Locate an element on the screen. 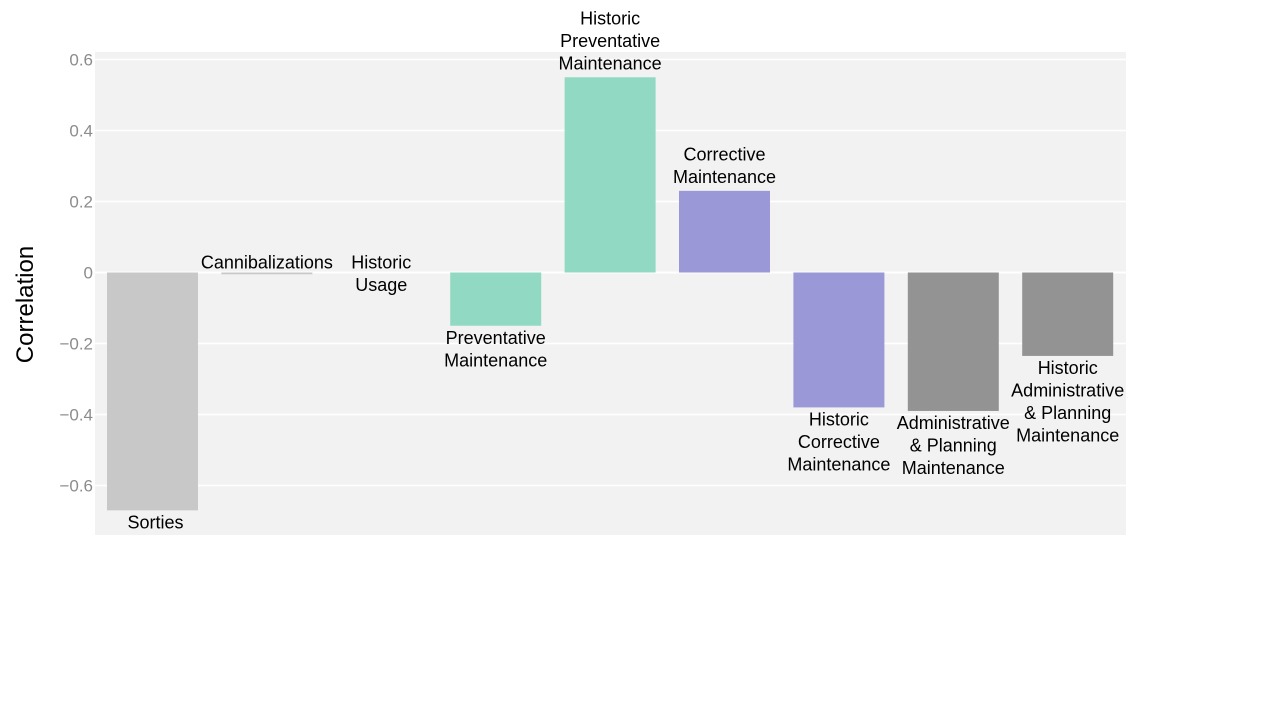  bar-label: Corrective Maintenance is located at coordinates (724, 165).